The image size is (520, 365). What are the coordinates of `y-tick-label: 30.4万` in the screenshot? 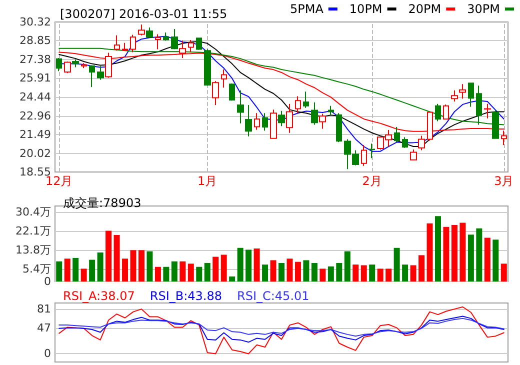 It's located at (33, 211).